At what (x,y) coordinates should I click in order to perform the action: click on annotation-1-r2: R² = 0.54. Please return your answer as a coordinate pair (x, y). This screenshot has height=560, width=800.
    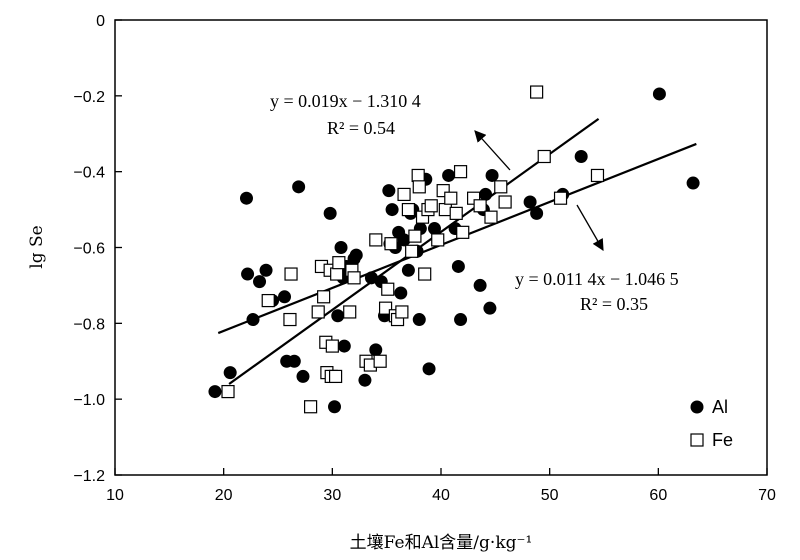
    Looking at the image, I should click on (361, 128).